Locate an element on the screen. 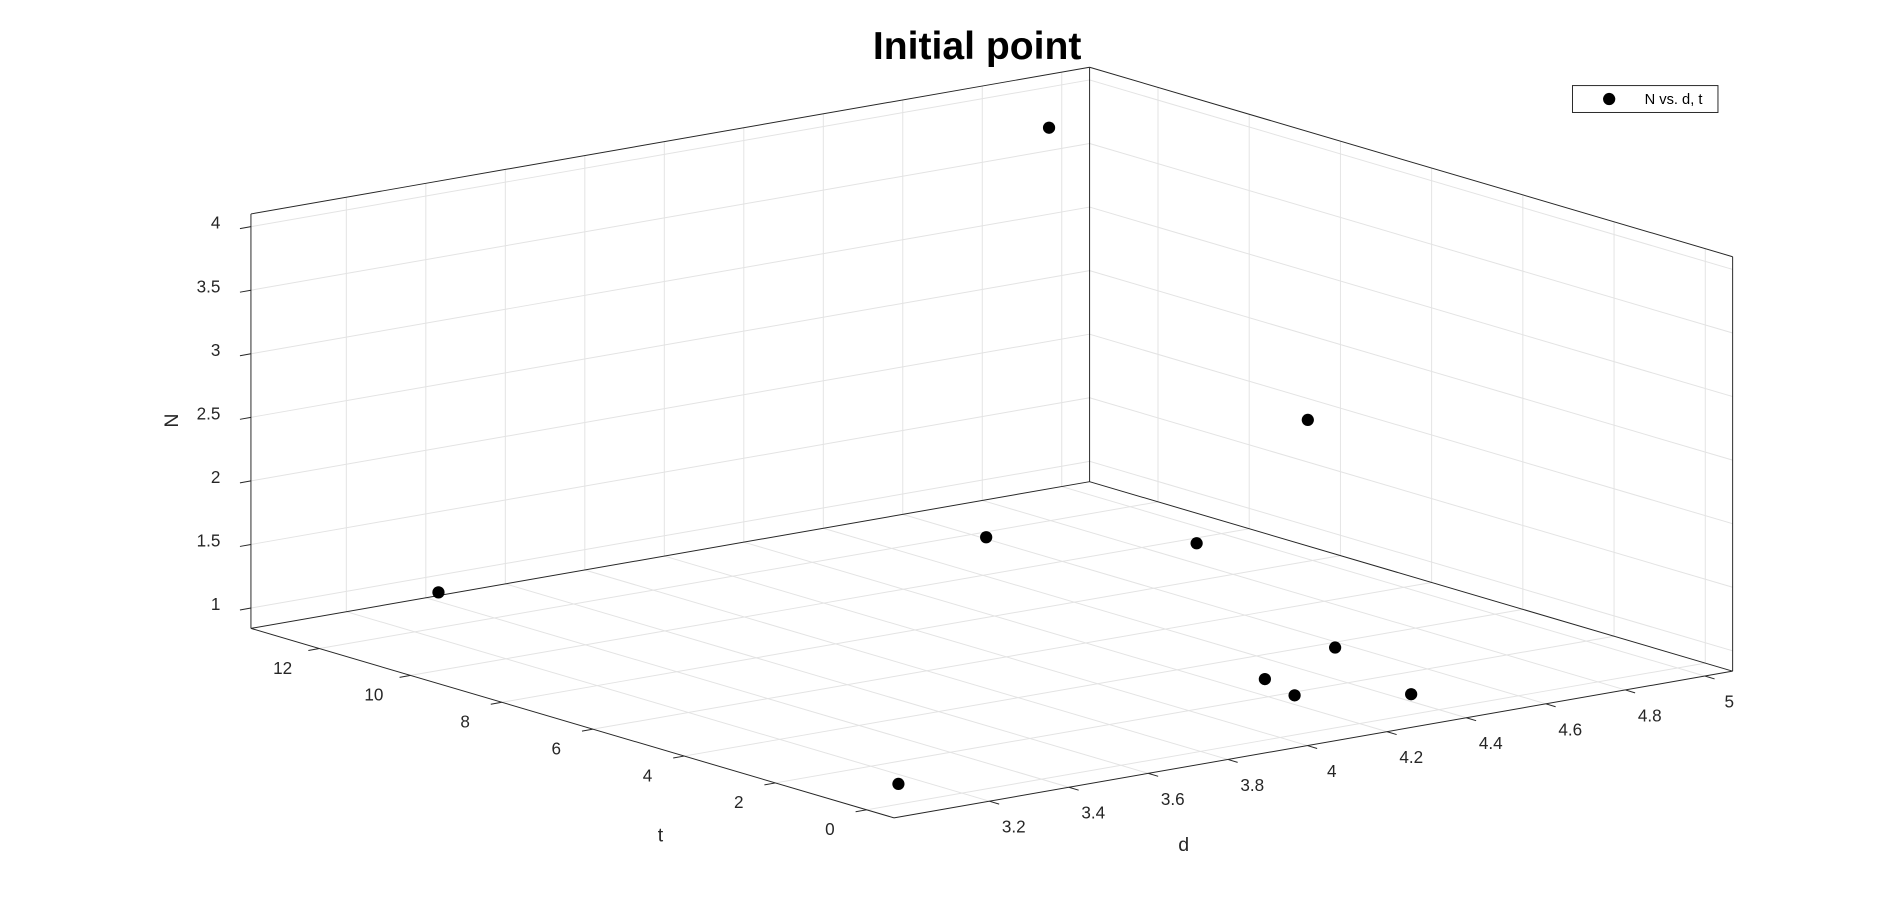  z-tick-label: 3 is located at coordinates (216, 350).